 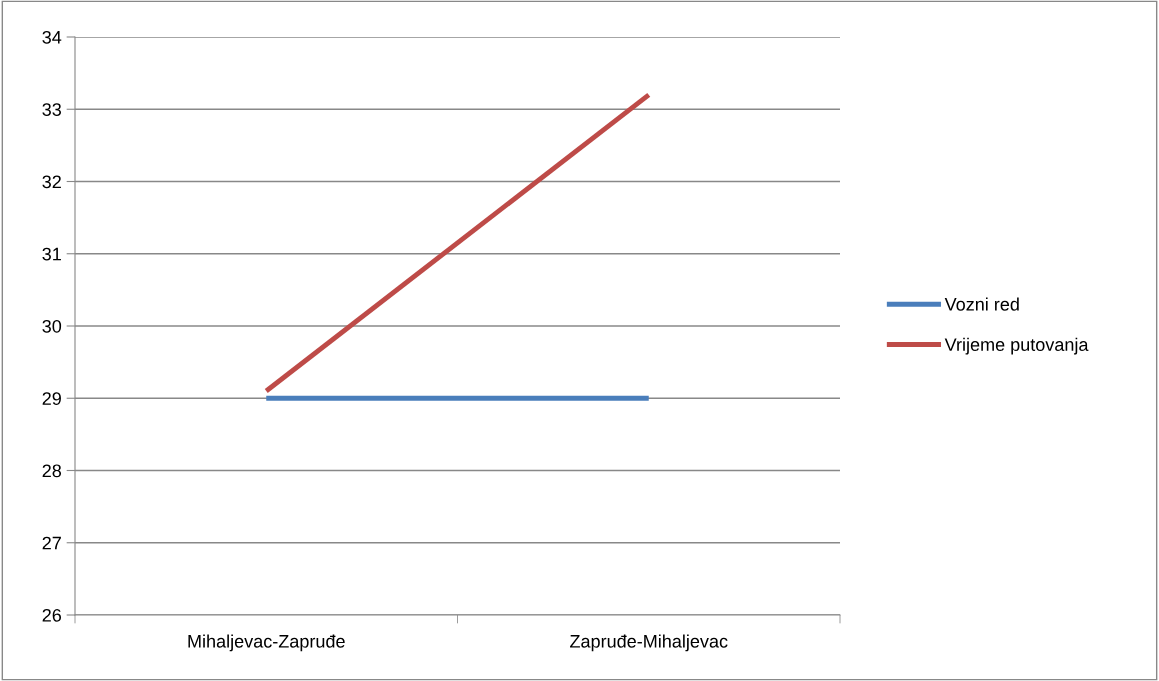 What do you see at coordinates (51, 543) in the screenshot?
I see `y-tick-label: 27` at bounding box center [51, 543].